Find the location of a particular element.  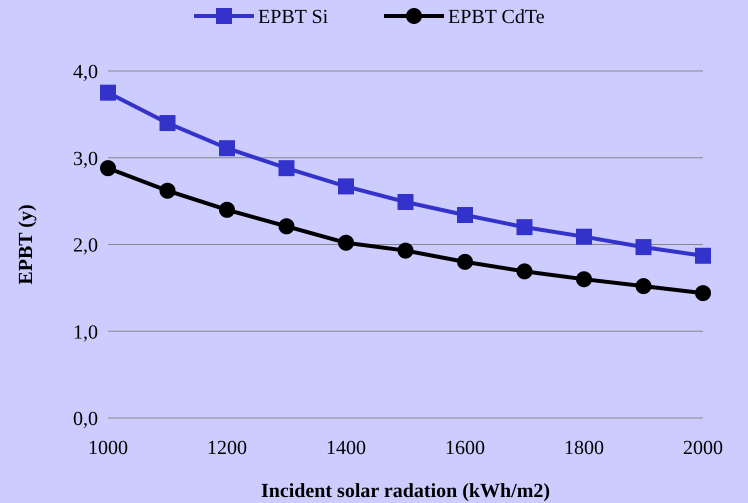

x-tick-label: 1600 is located at coordinates (465, 448).